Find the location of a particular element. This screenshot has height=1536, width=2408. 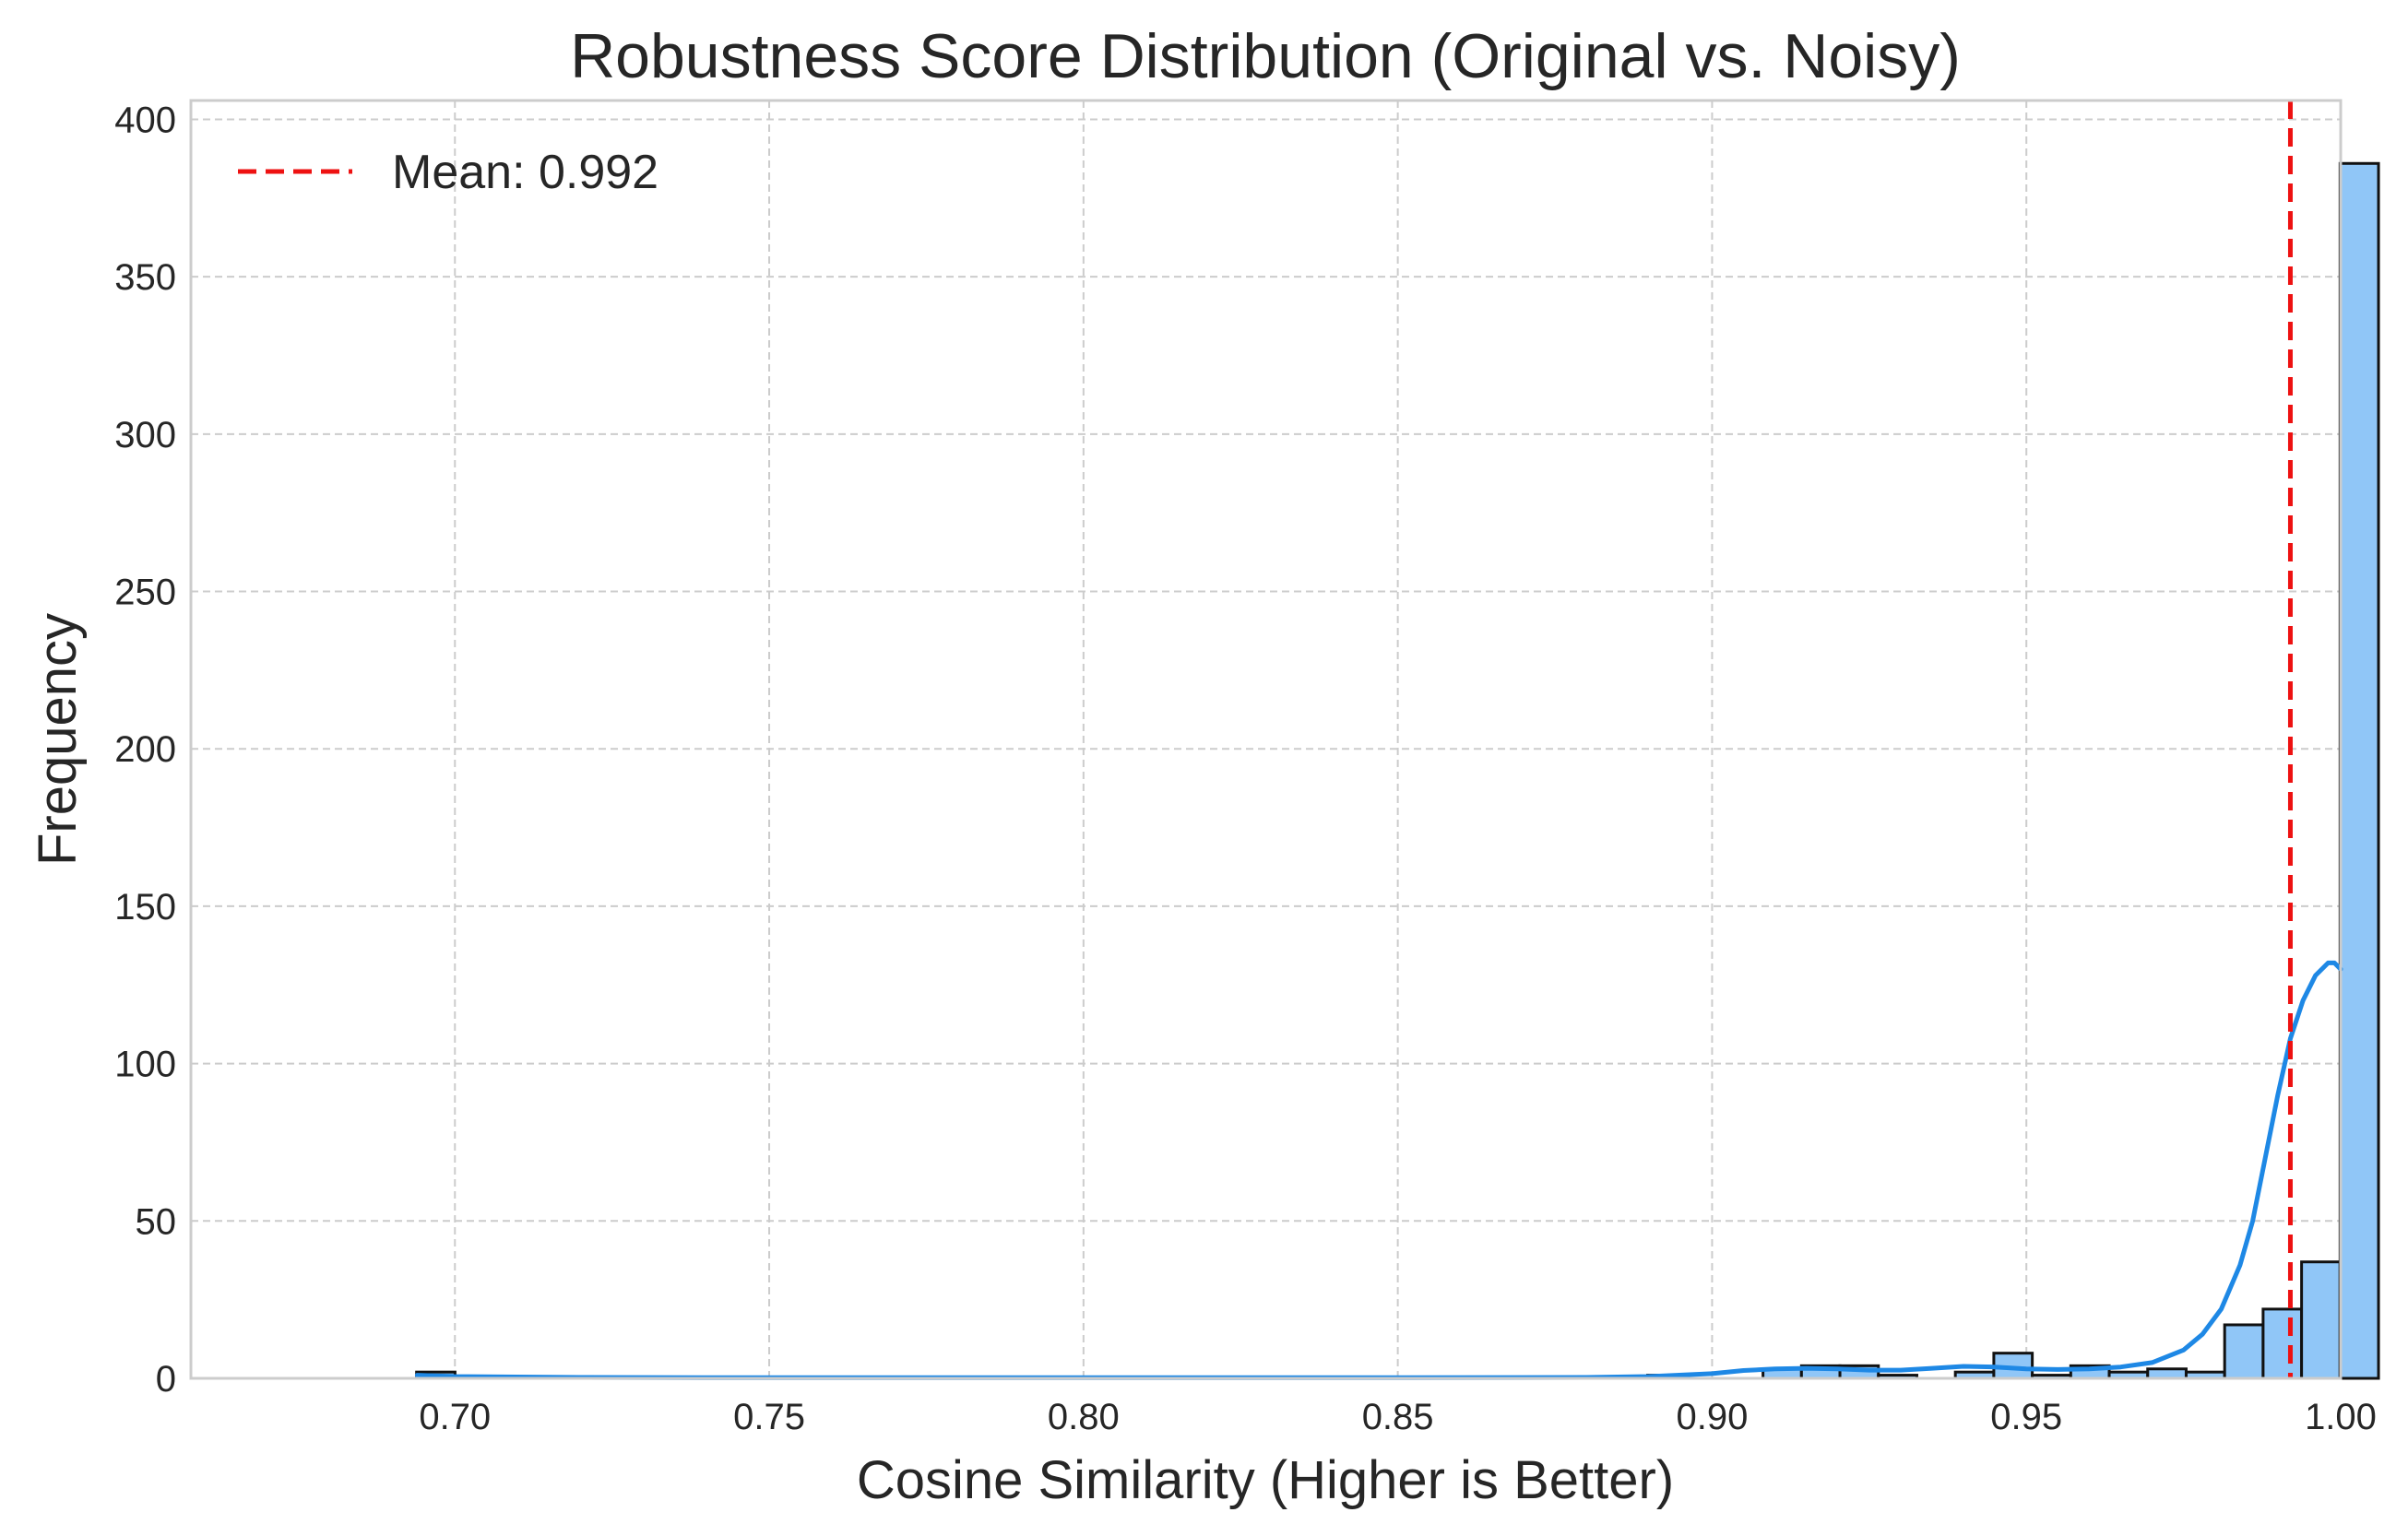

x-axis-label: Cosine Similarity (Higher is Better) is located at coordinates (1265, 1480).